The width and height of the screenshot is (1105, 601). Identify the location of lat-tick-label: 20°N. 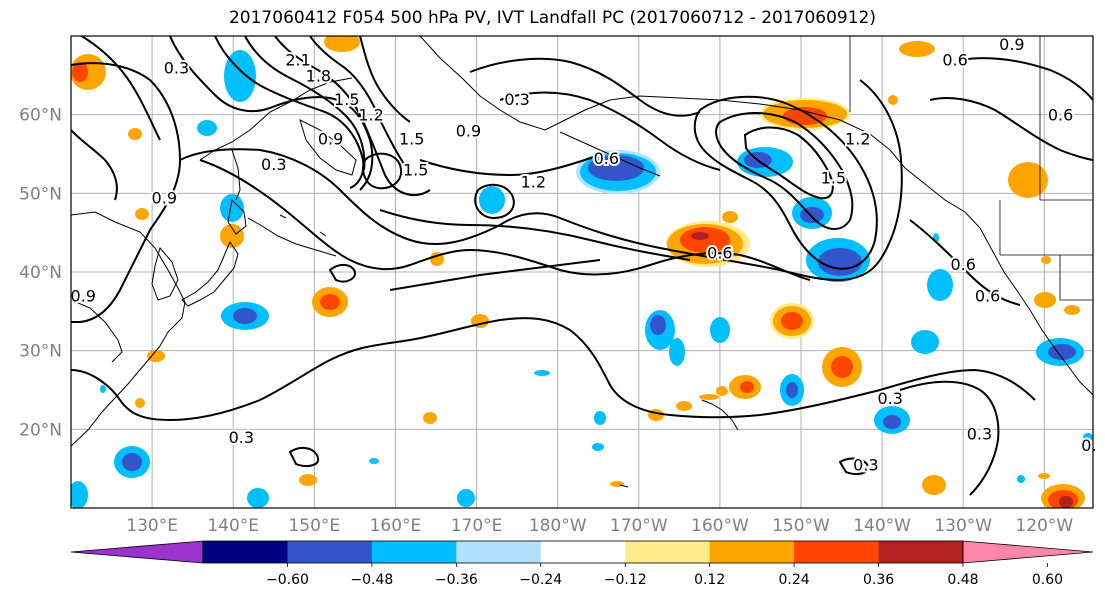
(40, 430).